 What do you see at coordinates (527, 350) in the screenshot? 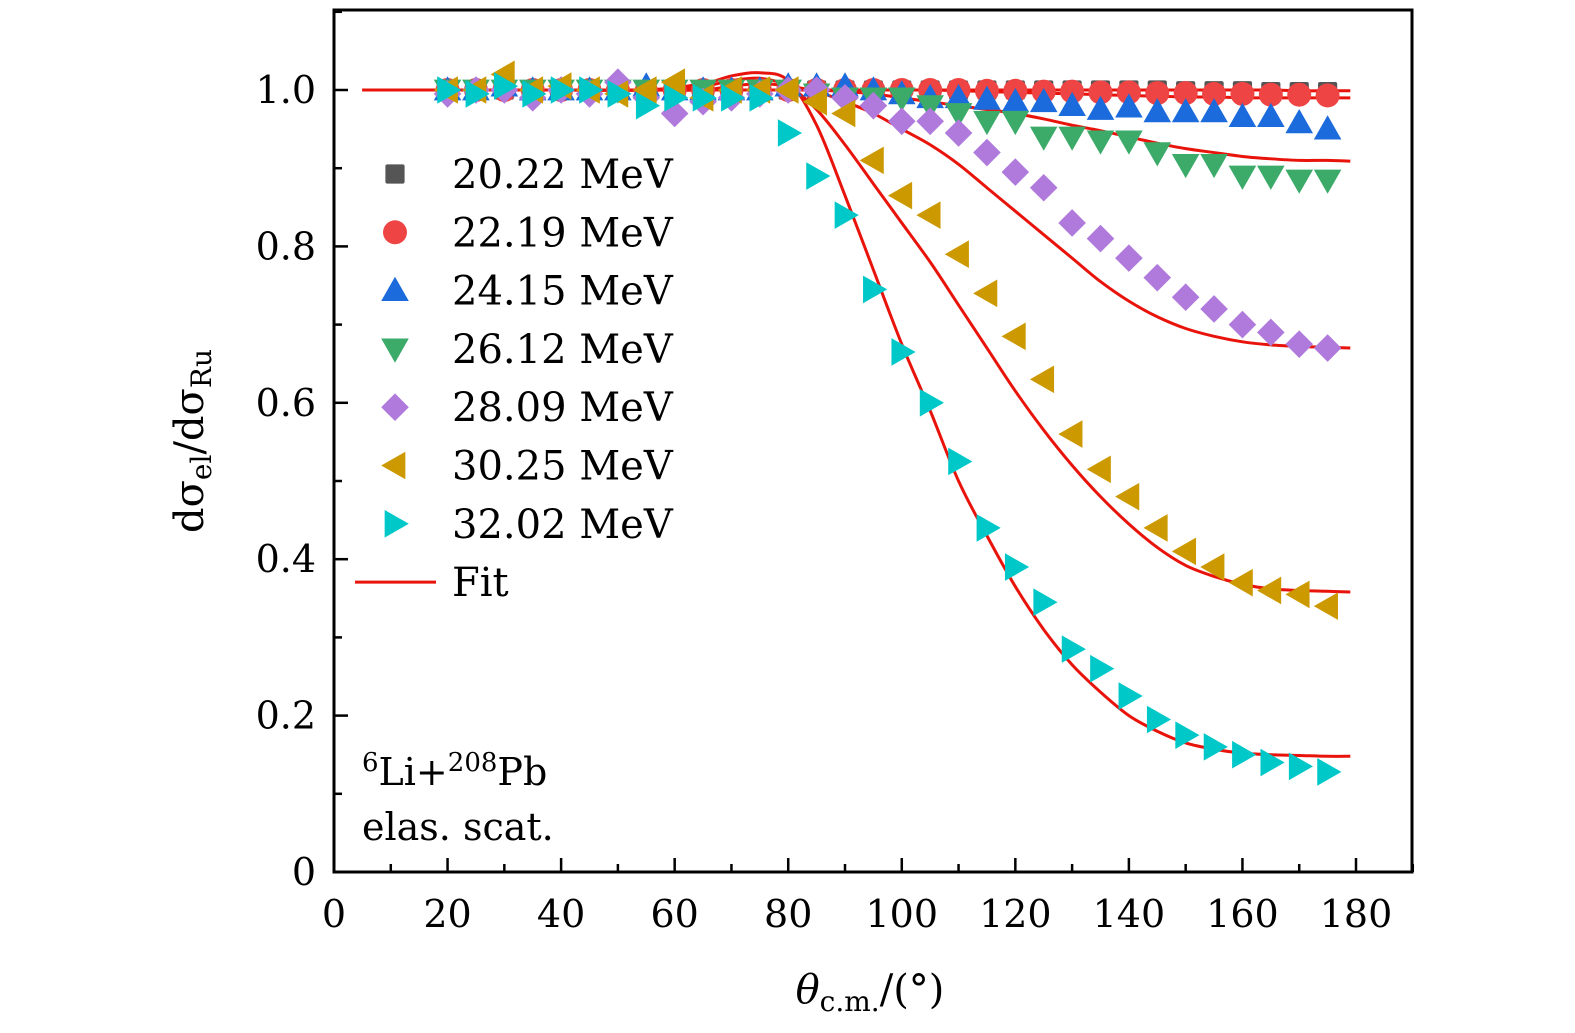
I see `legend-item: 26.12 MeV` at bounding box center [527, 350].